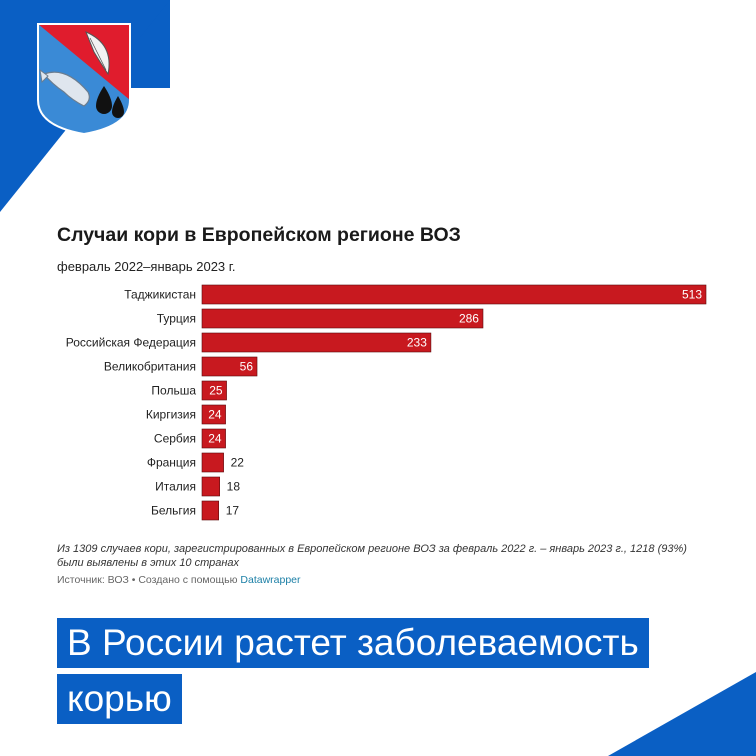 The height and width of the screenshot is (756, 756). Describe the element at coordinates (119, 699) in the screenshot. I see `headline-line-2: корью` at that location.